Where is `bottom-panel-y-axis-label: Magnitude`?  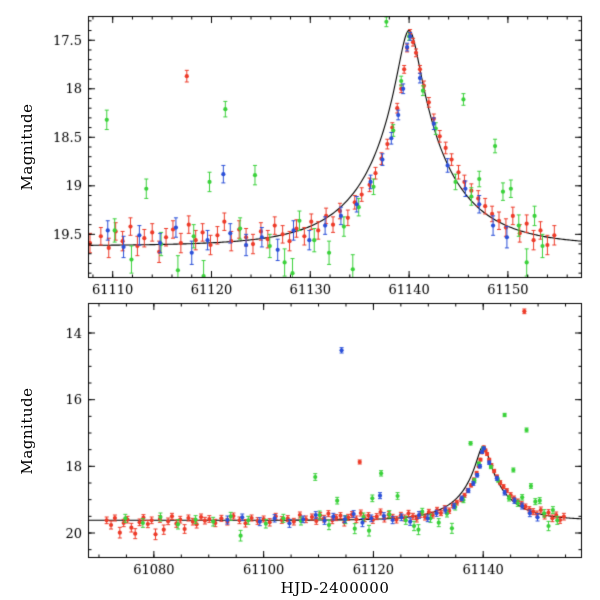 bottom-panel-y-axis-label: Magnitude is located at coordinates (27, 431).